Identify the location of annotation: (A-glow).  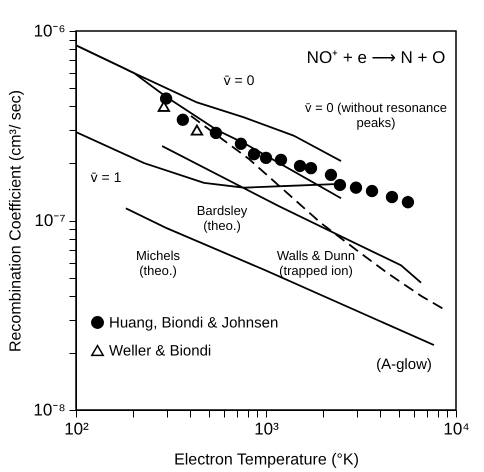
(404, 364).